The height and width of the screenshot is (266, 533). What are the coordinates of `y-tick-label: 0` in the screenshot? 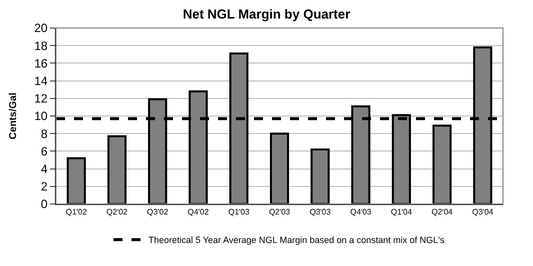 It's located at (44, 204).